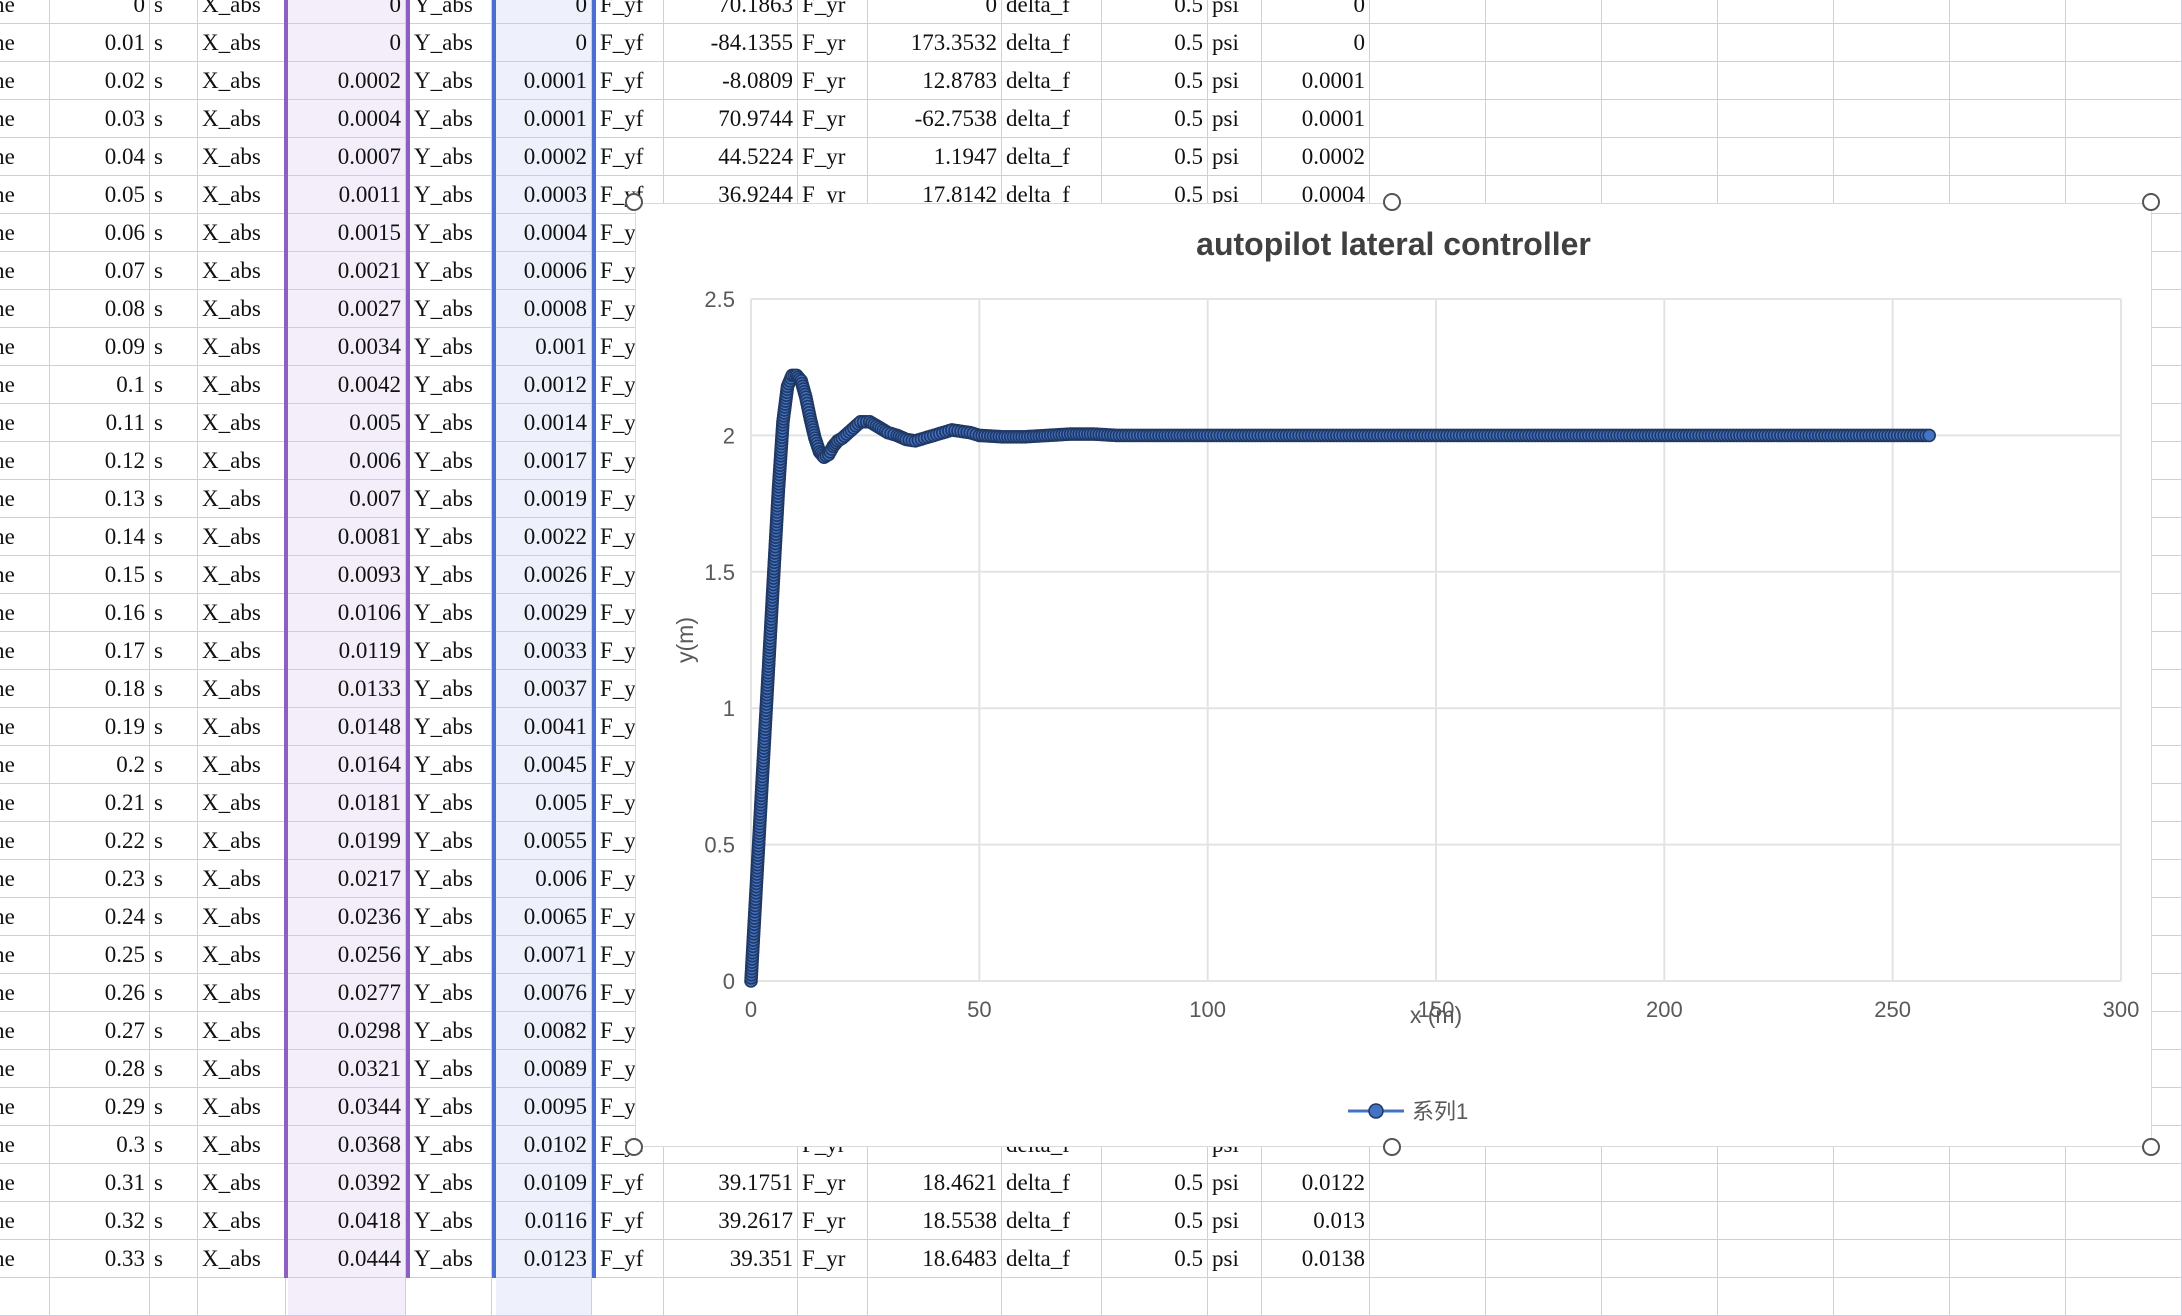  What do you see at coordinates (25, 1296) in the screenshot?
I see `time-label-cell` at bounding box center [25, 1296].